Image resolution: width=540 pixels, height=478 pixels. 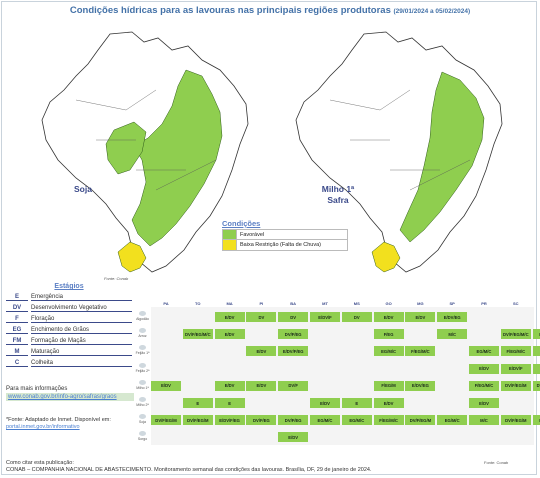 I want to click on map-source: Fonte: Conab, so click(x=116, y=278).